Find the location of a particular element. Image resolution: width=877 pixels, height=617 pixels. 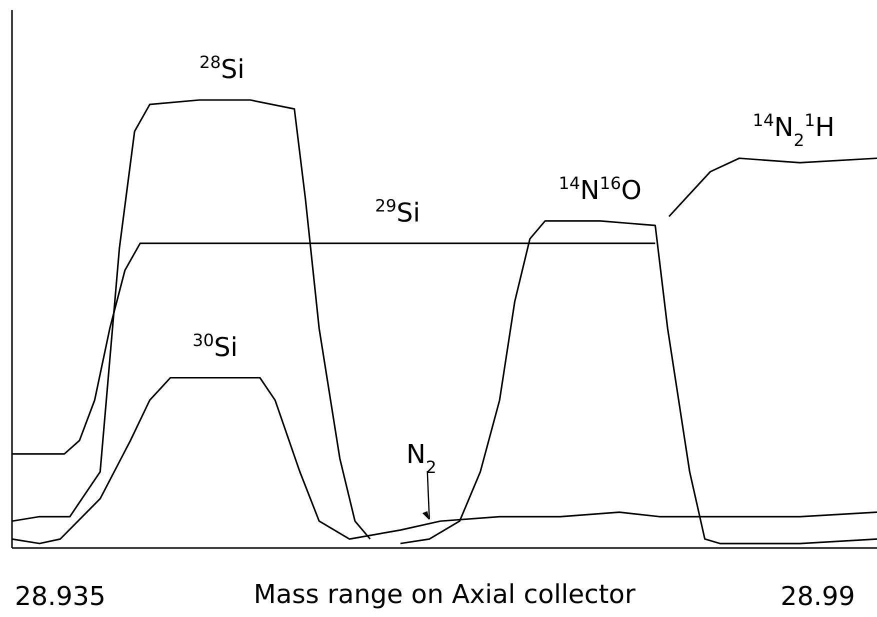

series-label: $^{29}$Si is located at coordinates (397, 211).